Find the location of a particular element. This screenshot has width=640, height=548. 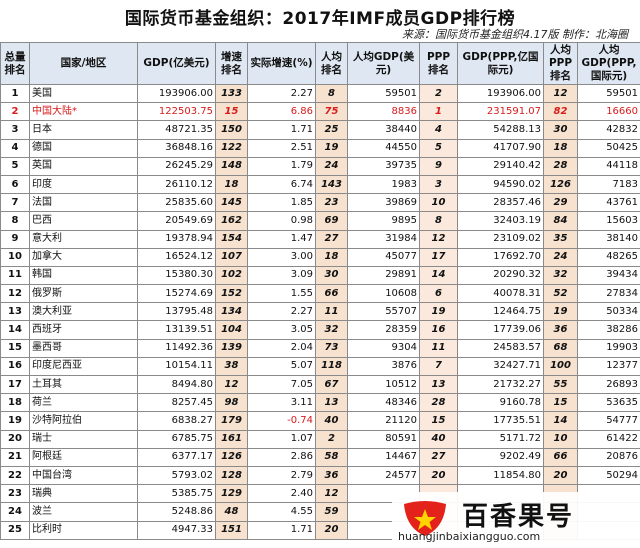

cell-country: 意大利 is located at coordinates (83, 239).